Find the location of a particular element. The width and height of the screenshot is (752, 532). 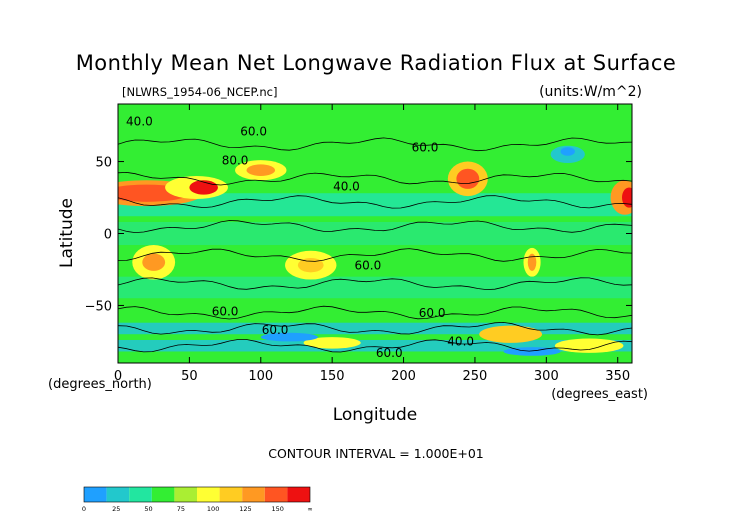

colorbar-label-4: 100 is located at coordinates (213, 509).